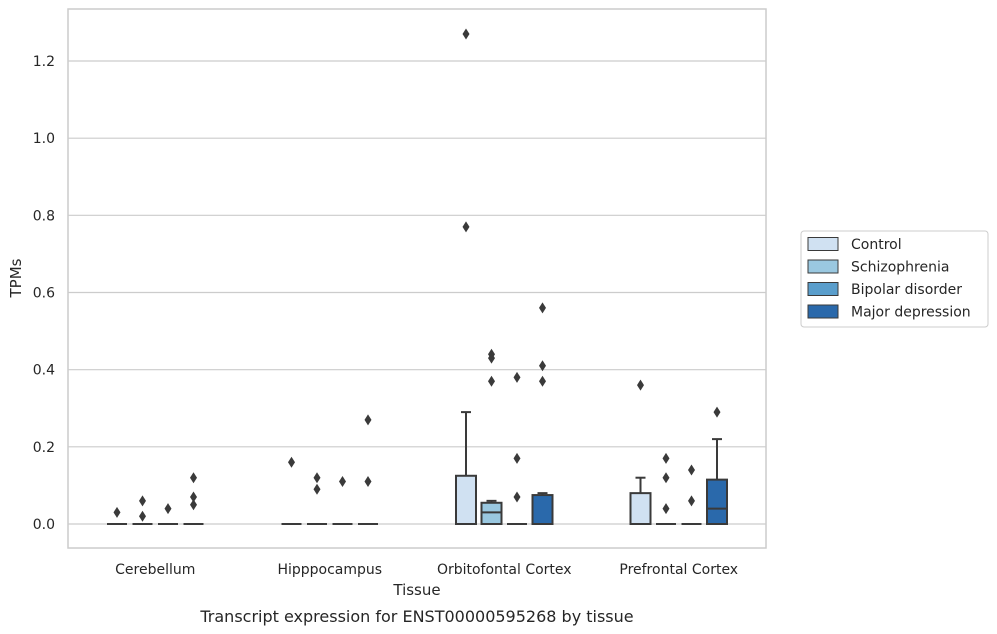 This screenshot has height=634, width=997. I want to click on boxes, so click(417, 468).